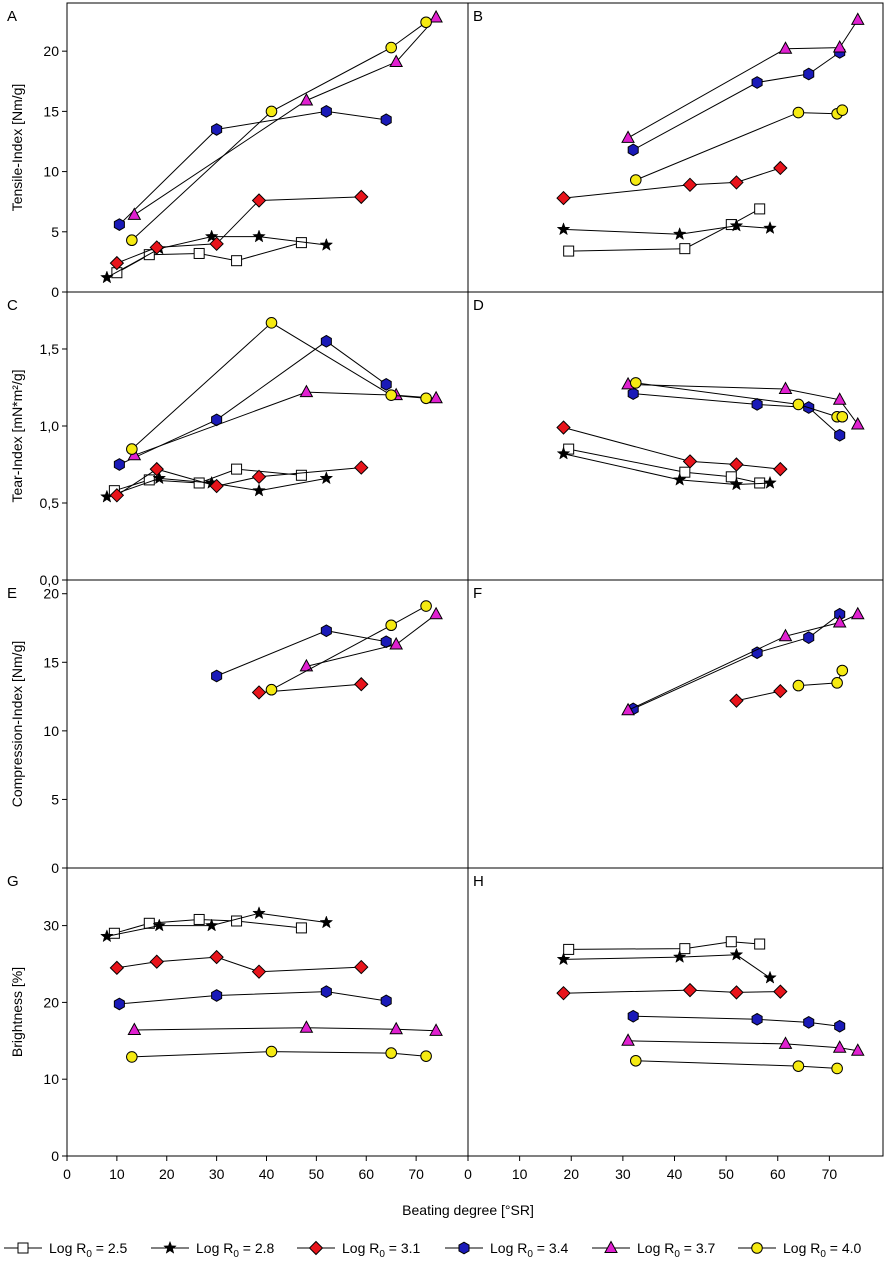  Describe the element at coordinates (17, 724) in the screenshot. I see `y-axis-label: Compression-Index [Nm/g]` at that location.